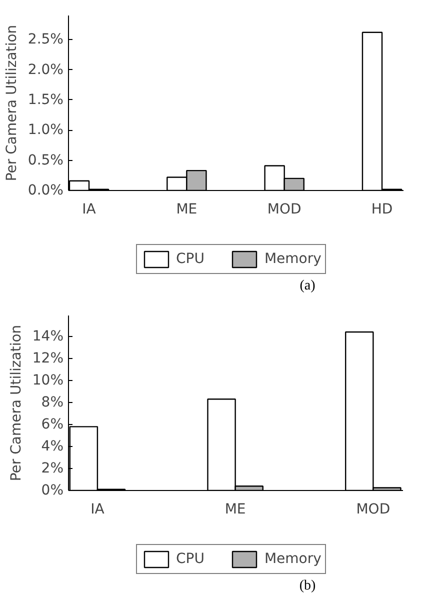  What do you see at coordinates (46, 100) in the screenshot?
I see `y-tick-label: 1.5%` at bounding box center [46, 100].